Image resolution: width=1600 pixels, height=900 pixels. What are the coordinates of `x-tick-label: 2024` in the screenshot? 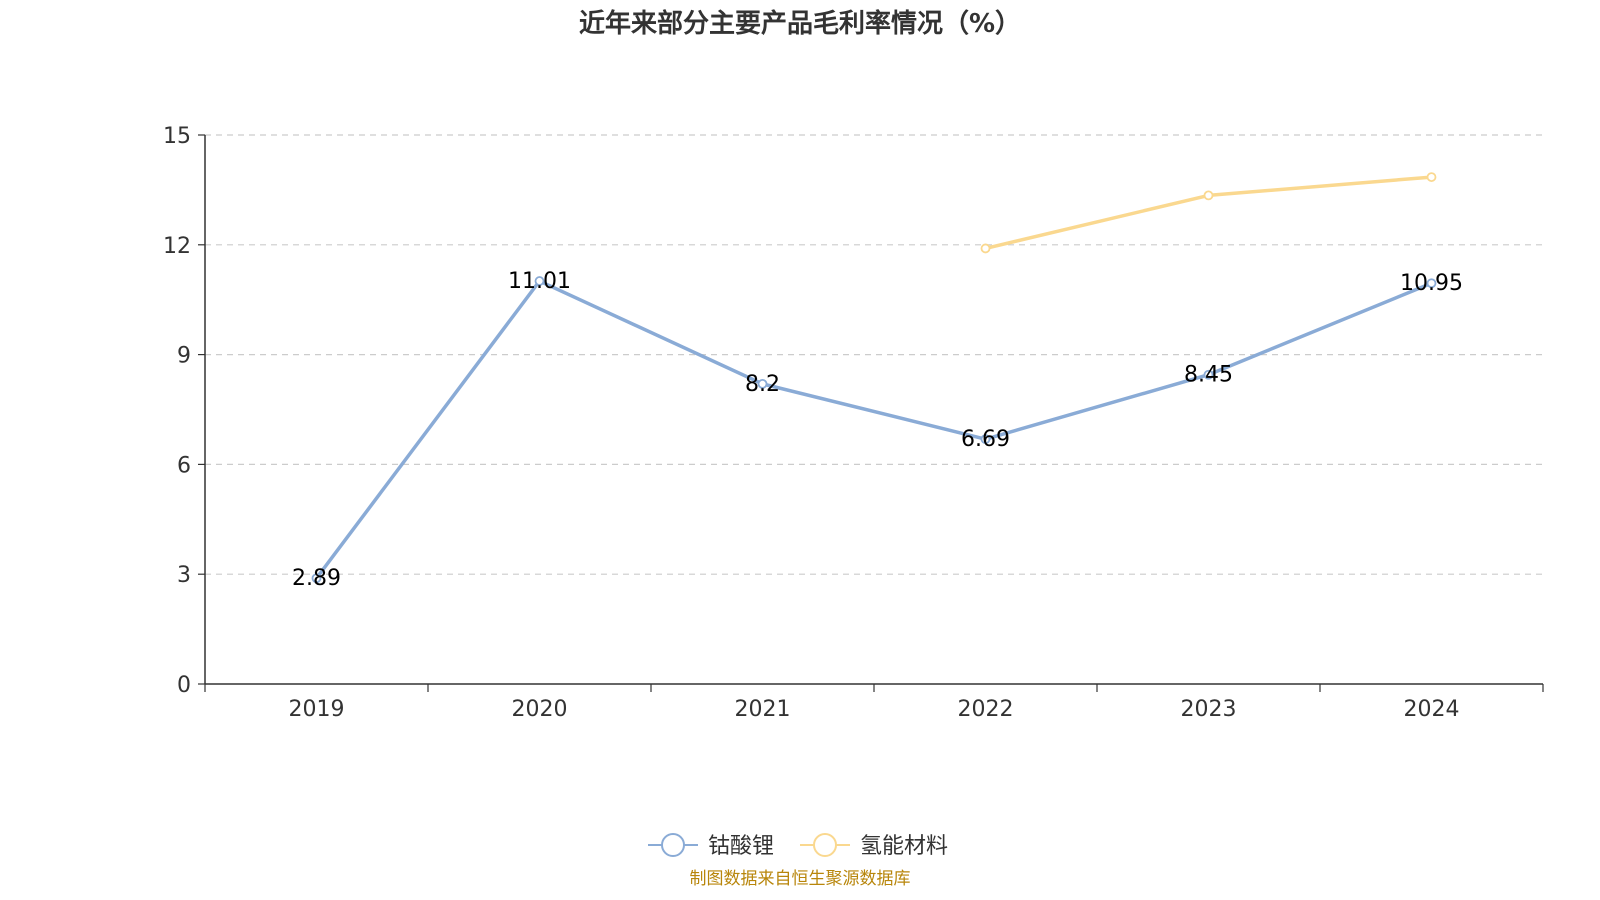 It's located at (1432, 709).